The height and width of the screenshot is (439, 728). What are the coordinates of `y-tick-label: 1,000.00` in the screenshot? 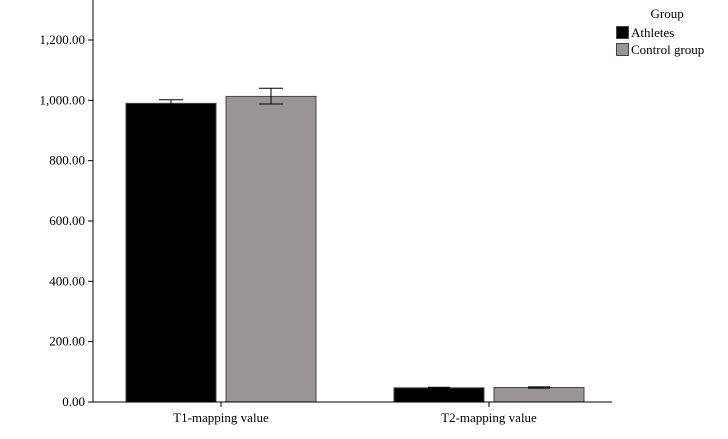 It's located at (63, 99).